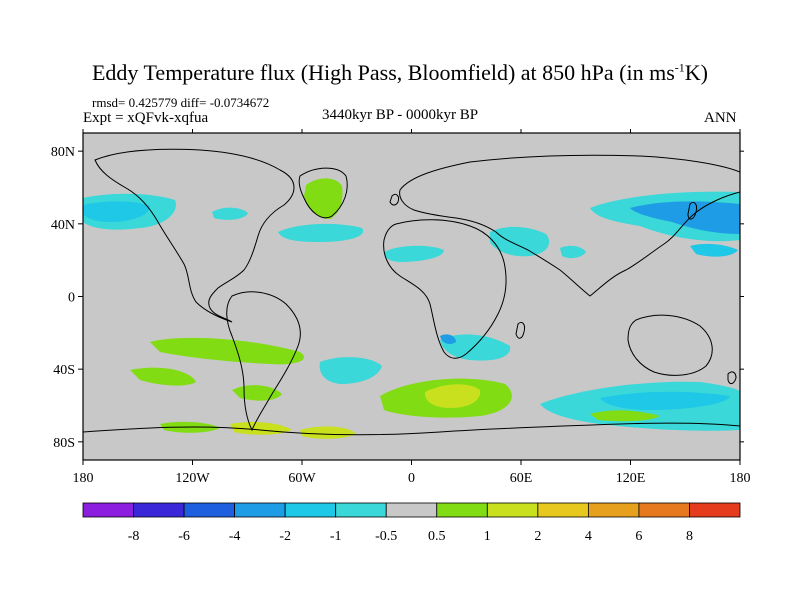  Describe the element at coordinates (386, 536) in the screenshot. I see `colorbar-label: -0.5` at that location.